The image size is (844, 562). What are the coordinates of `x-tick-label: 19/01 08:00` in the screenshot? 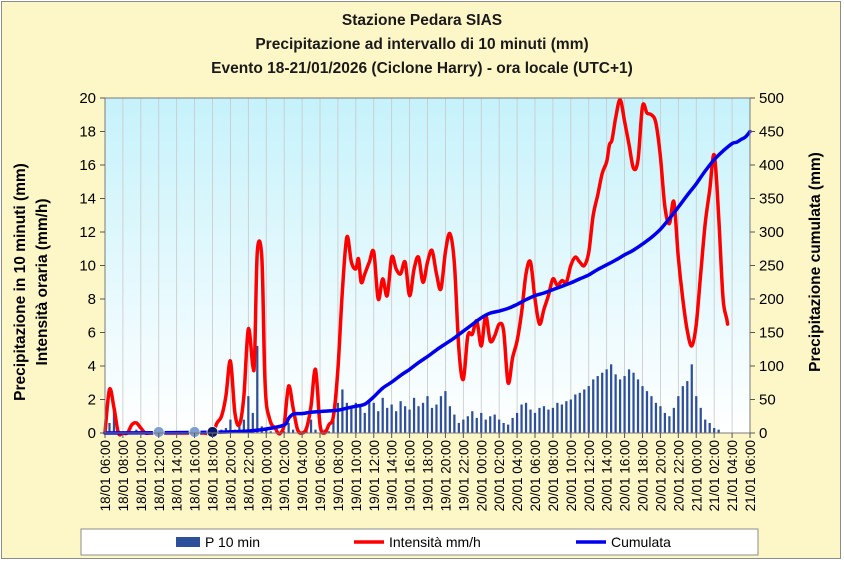 It's located at (338, 475).